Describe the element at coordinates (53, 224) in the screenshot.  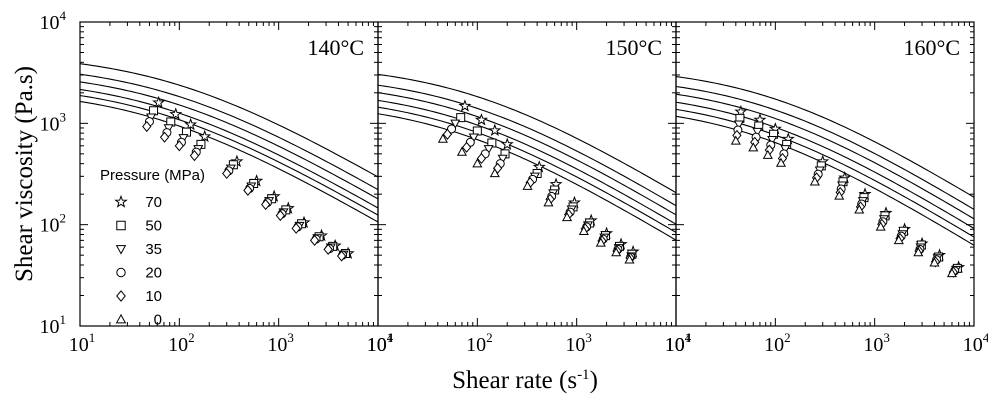
I see `y-tick-label: 10²` at that location.